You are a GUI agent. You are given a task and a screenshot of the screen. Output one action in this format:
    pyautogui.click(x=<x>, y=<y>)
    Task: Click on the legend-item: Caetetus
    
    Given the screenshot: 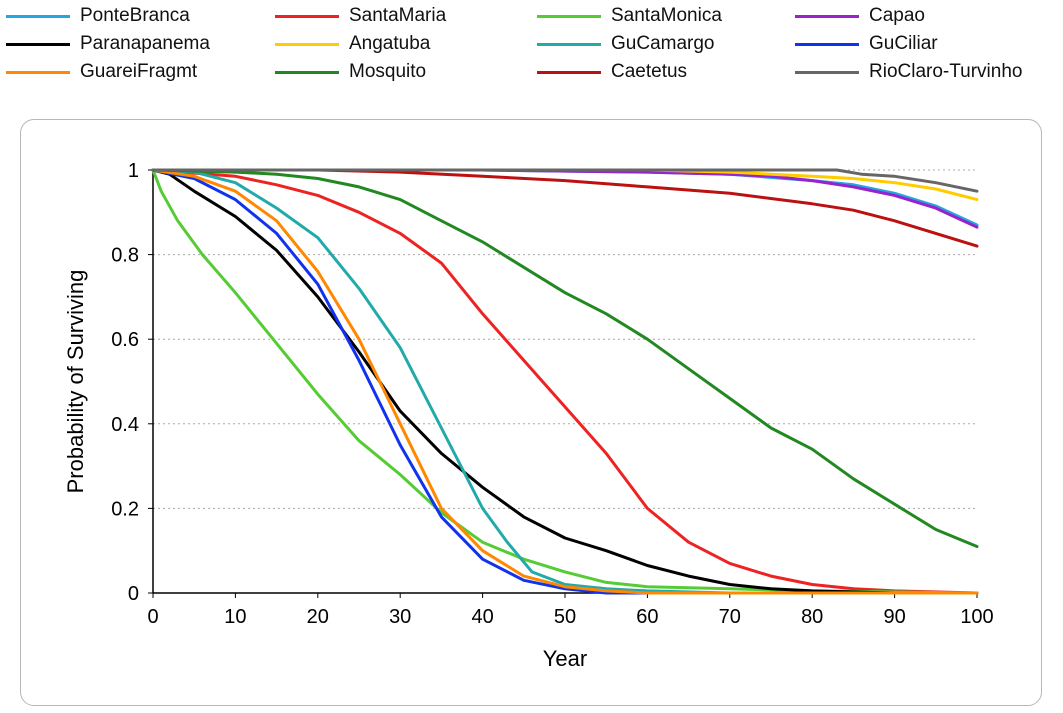 What is the action you would take?
    pyautogui.click(x=612, y=72)
    